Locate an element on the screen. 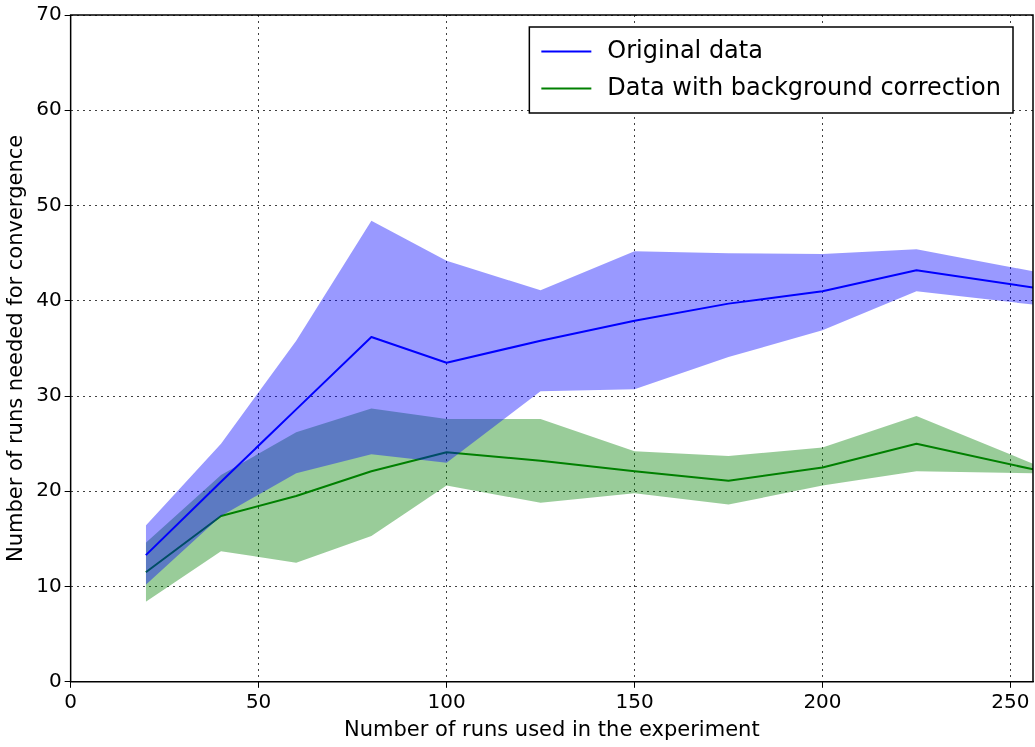 The height and width of the screenshot is (747, 1035). x-tick-label: 250 is located at coordinates (1010, 701).